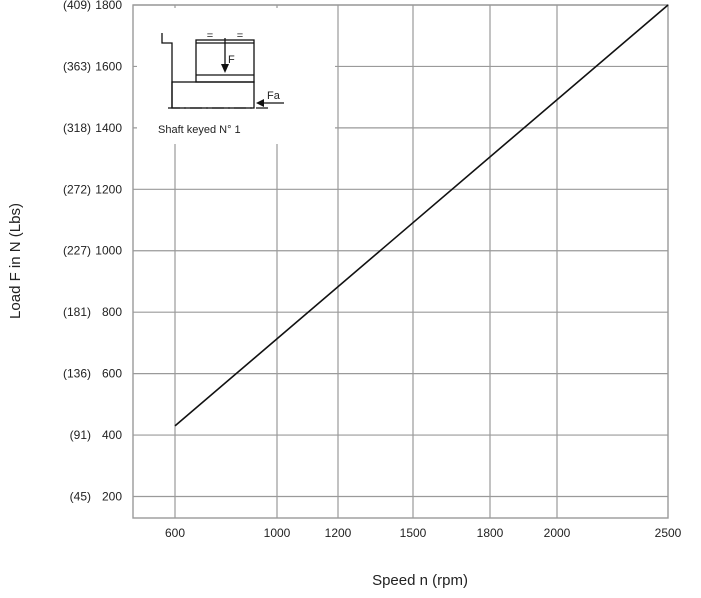 This screenshot has height=598, width=701. Describe the element at coordinates (77, 189) in the screenshot. I see `y-tick-lbs-label: (272)` at that location.